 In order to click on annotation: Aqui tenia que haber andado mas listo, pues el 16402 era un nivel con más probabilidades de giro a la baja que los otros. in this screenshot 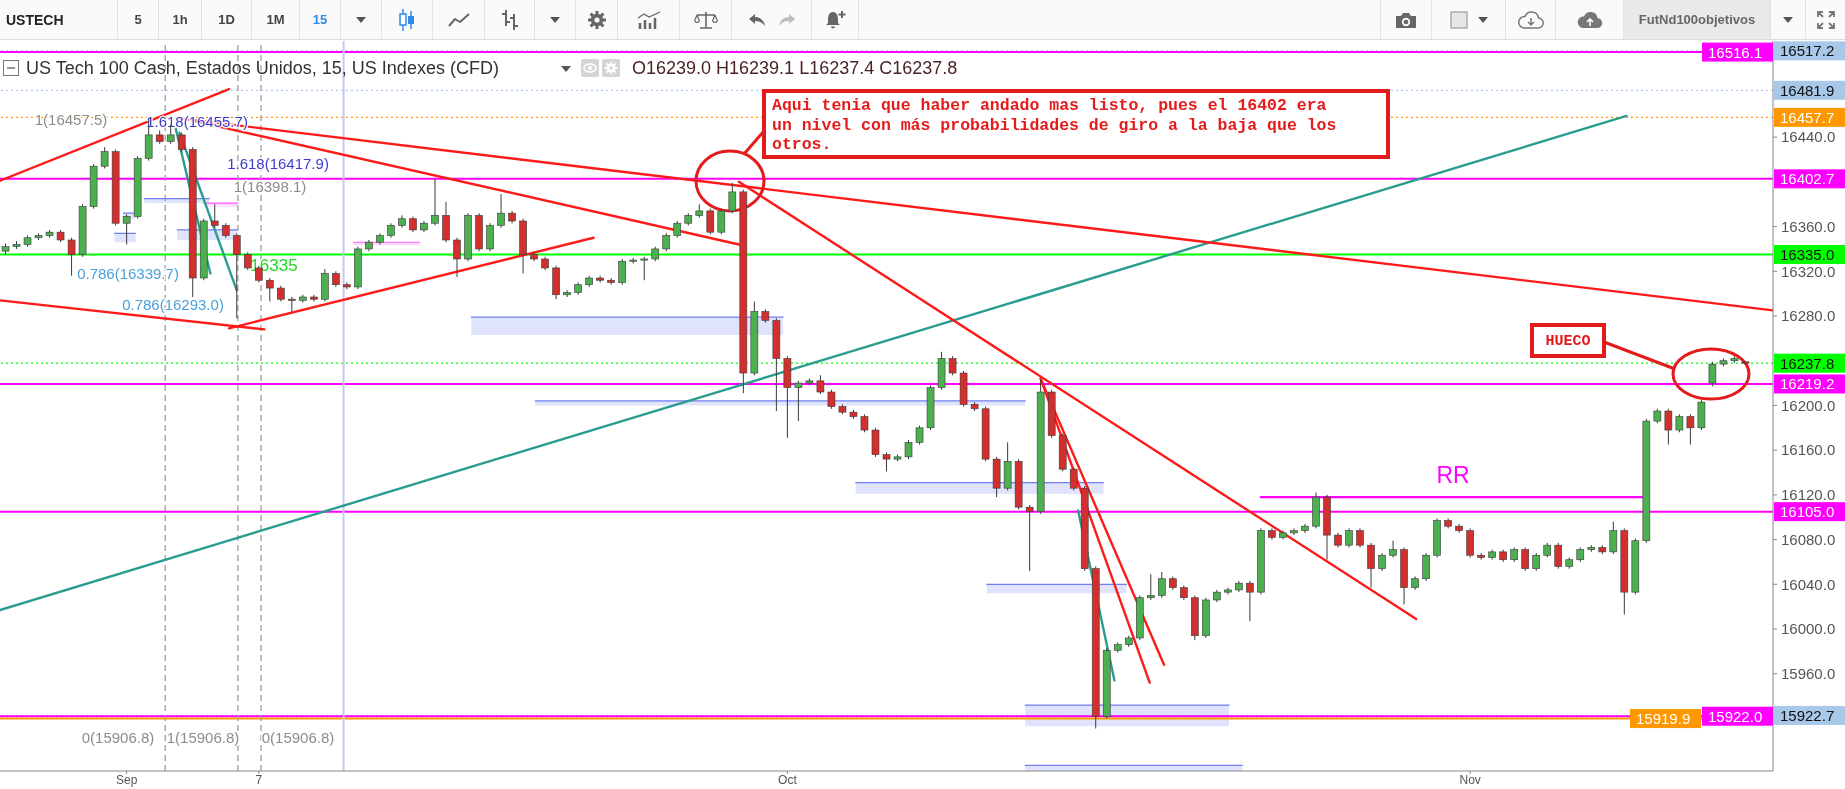, I will do `click(1055, 125)`.